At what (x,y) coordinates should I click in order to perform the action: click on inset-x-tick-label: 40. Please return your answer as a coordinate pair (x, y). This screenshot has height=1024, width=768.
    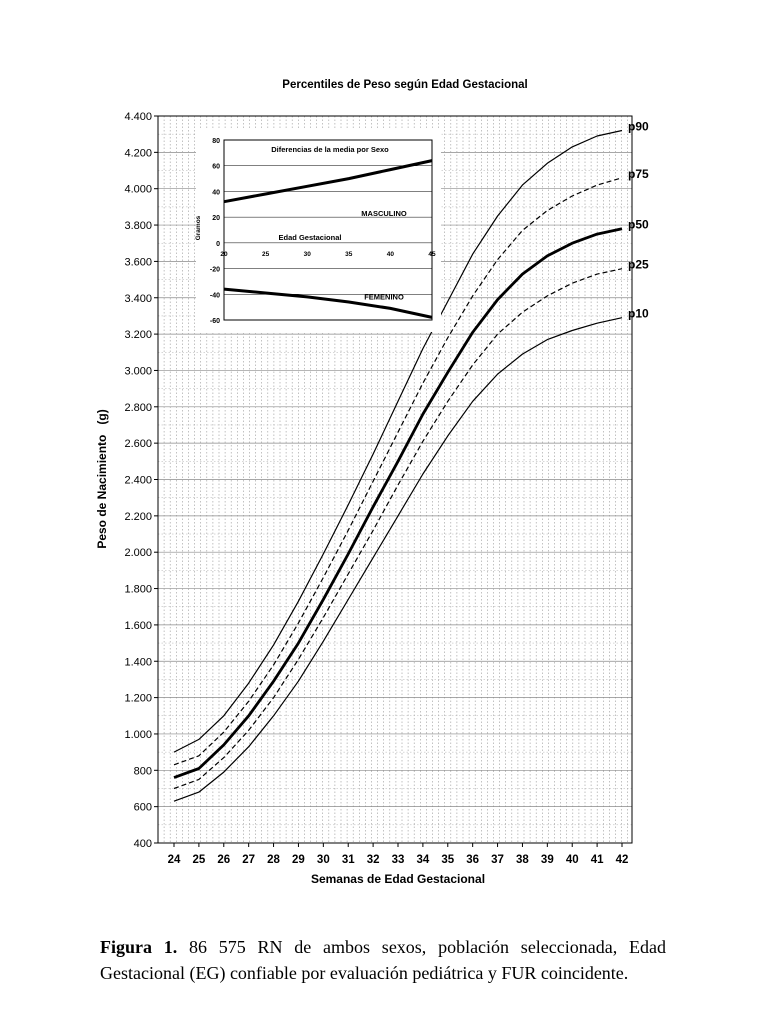
    Looking at the image, I should click on (391, 254).